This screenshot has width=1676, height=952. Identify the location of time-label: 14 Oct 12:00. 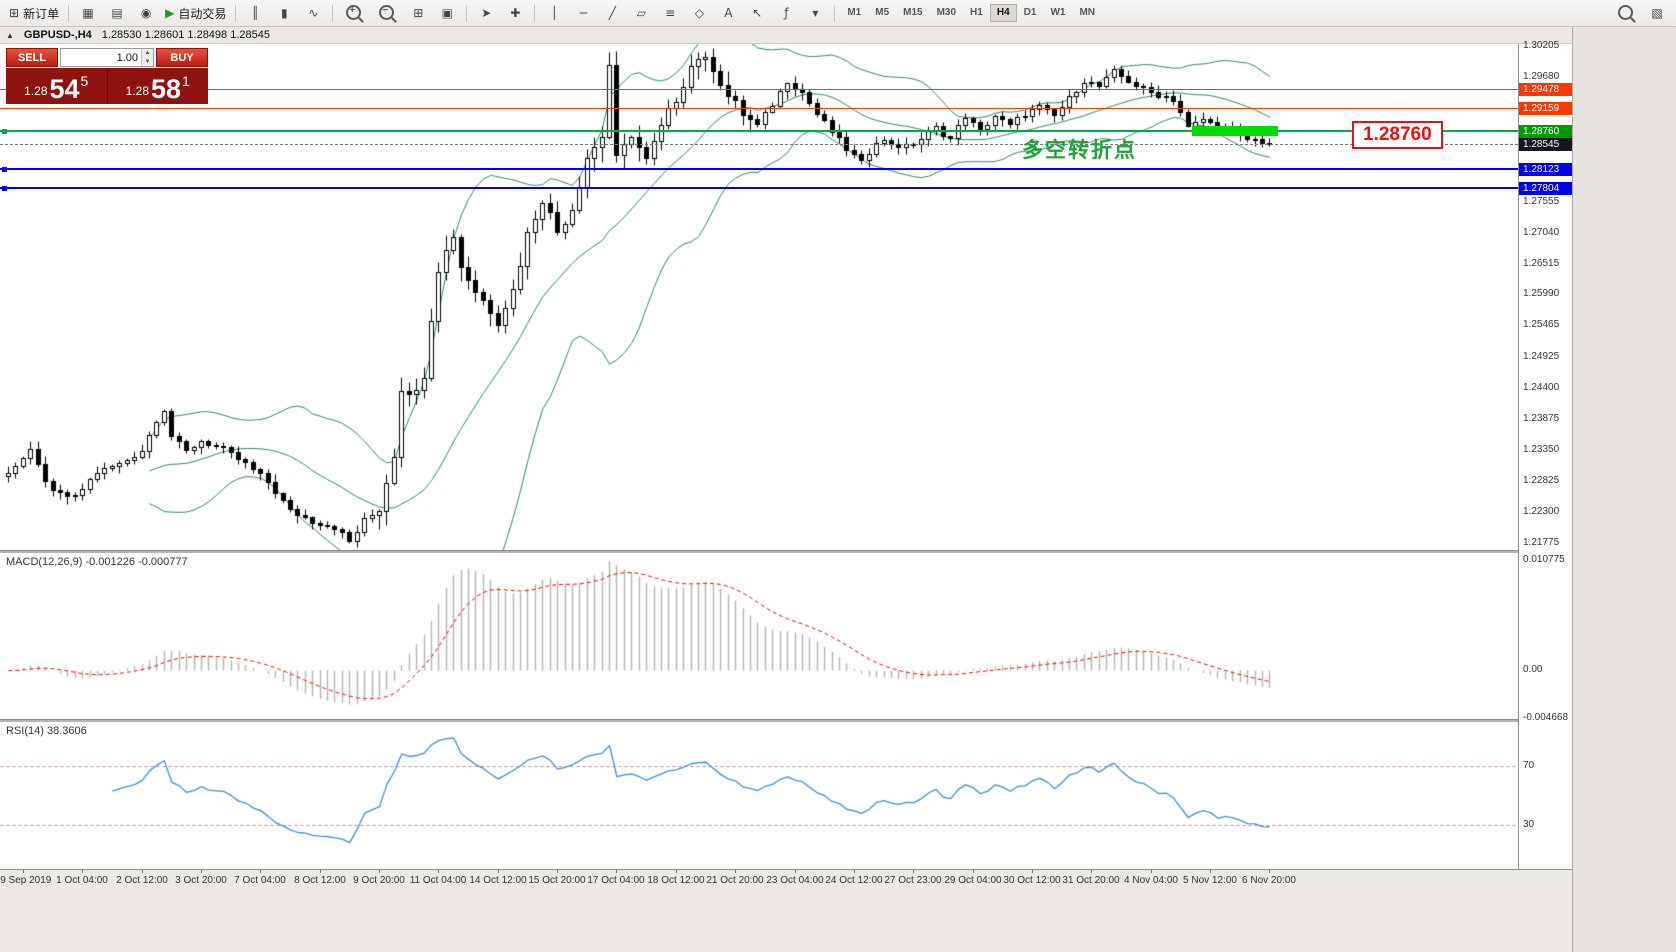
(498, 880).